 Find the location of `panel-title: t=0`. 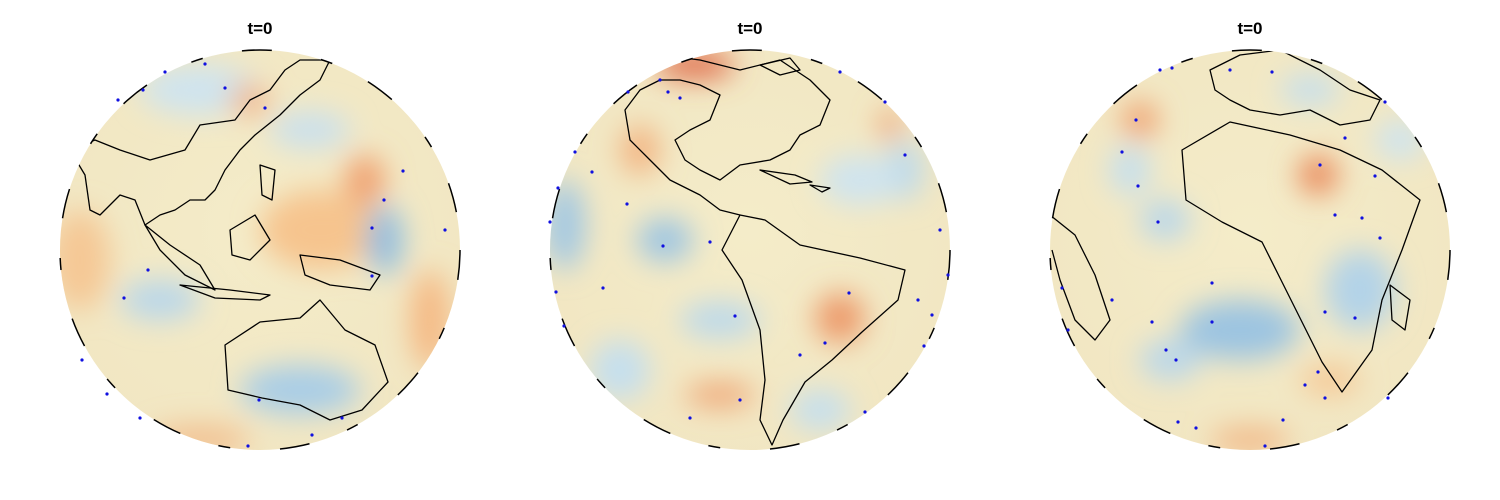

panel-title: t=0 is located at coordinates (1249, 28).